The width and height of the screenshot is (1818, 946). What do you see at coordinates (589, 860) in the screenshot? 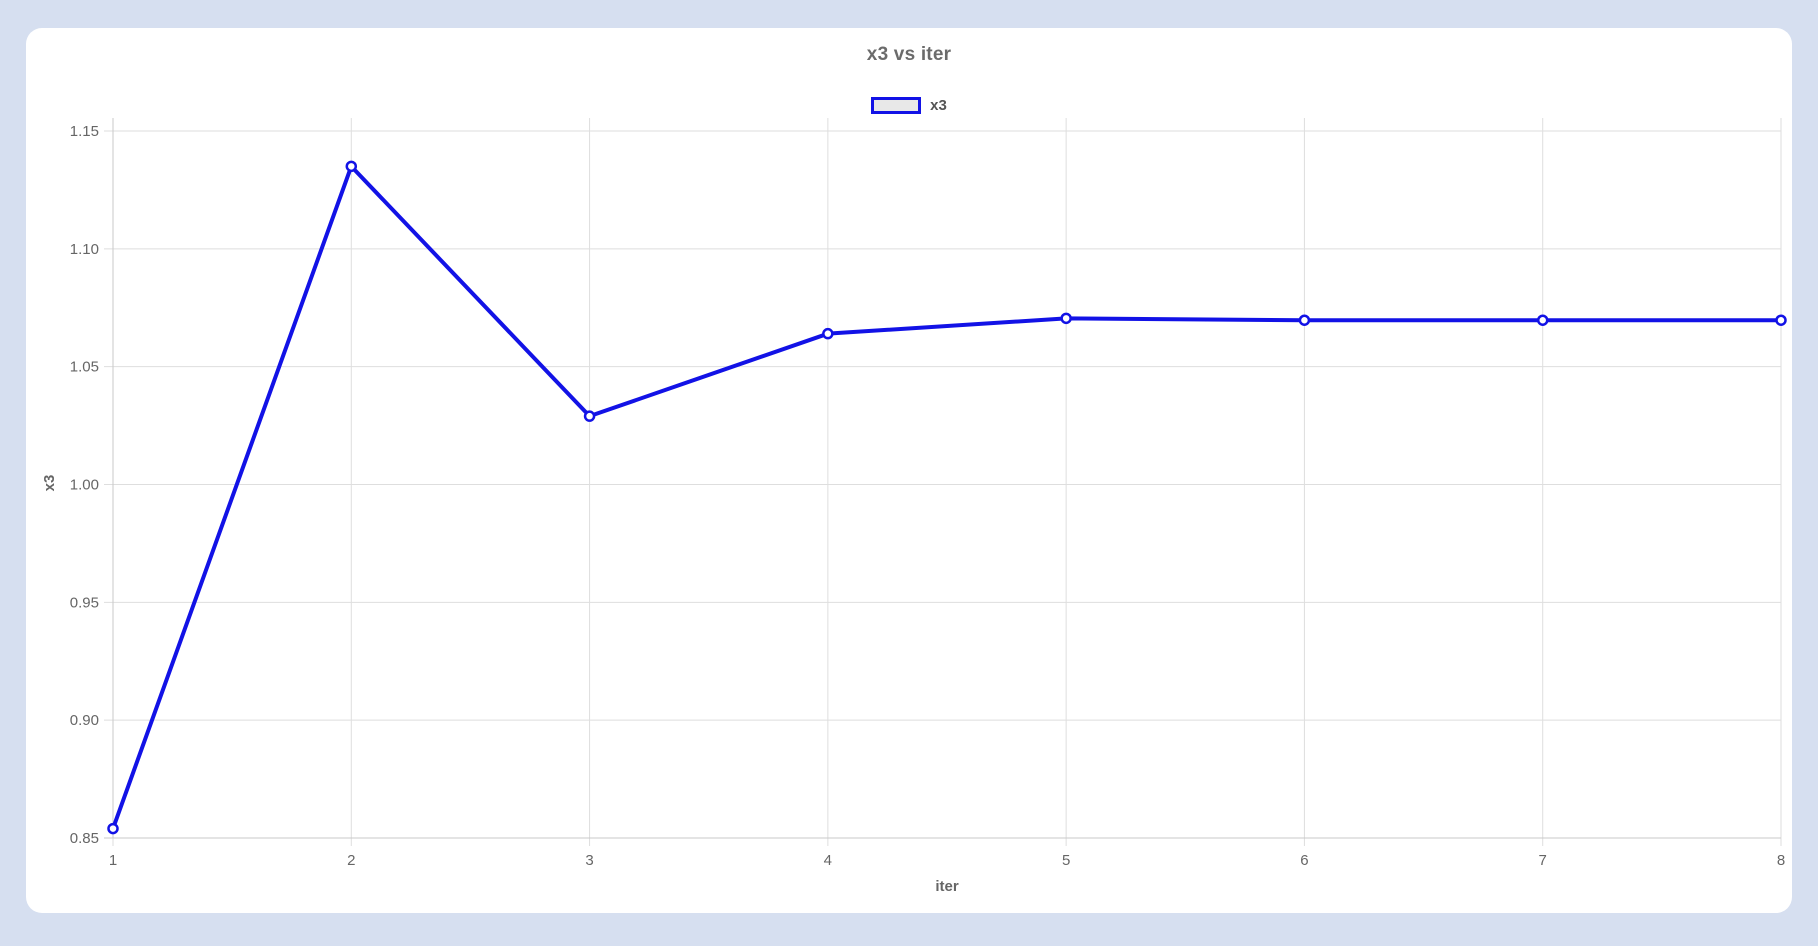
I see `x-tick-label: 3` at bounding box center [589, 860].